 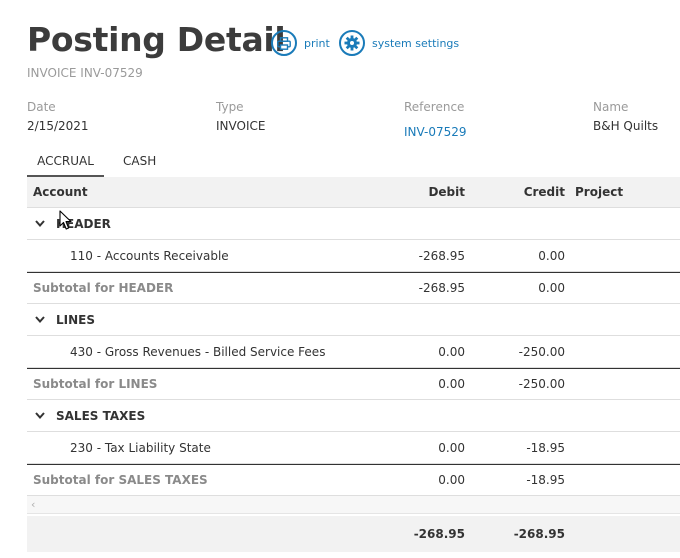 What do you see at coordinates (551, 255) in the screenshot?
I see `credit-cell: 0.00` at bounding box center [551, 255].